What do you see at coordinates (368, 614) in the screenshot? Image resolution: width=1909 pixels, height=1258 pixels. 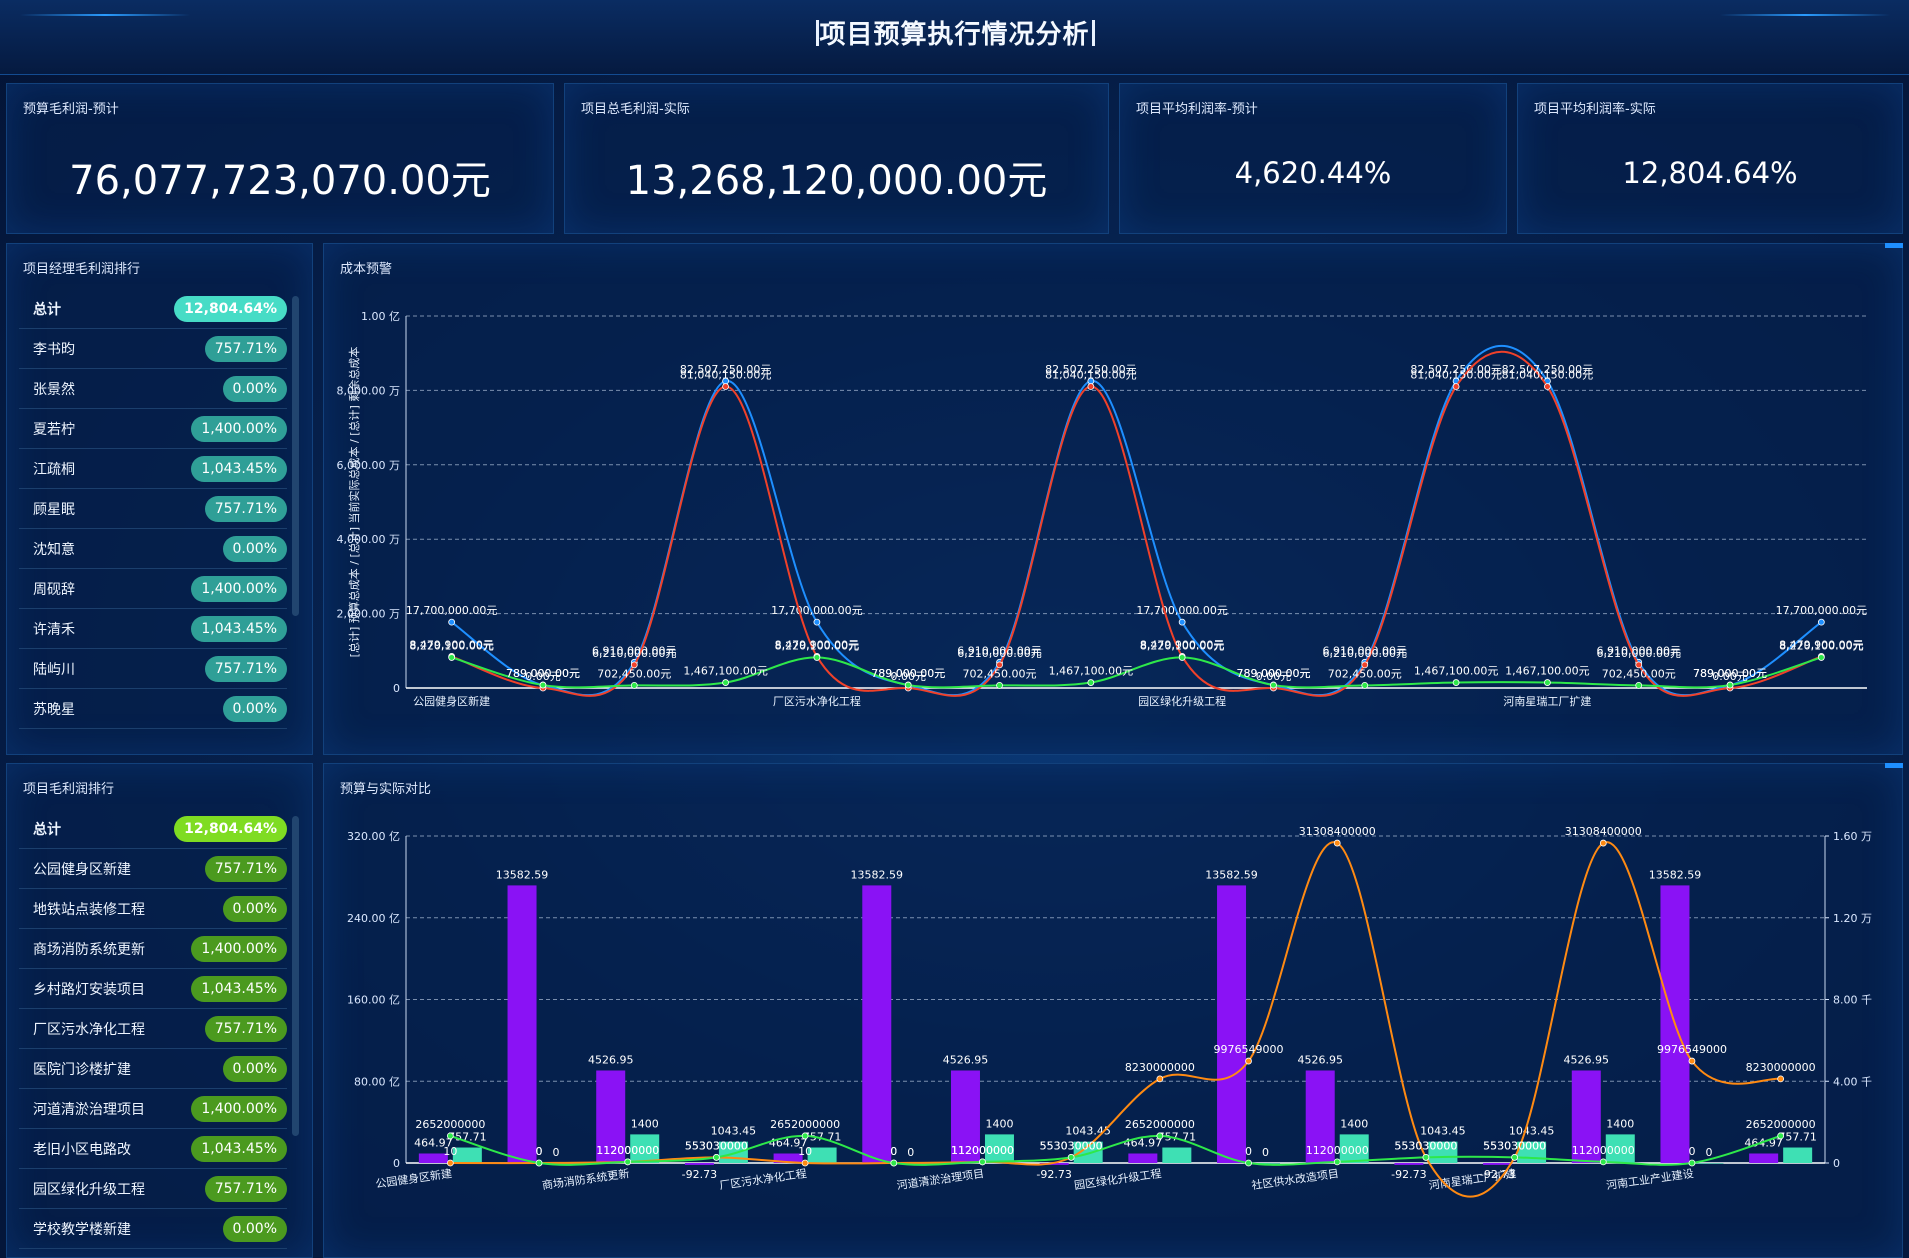 I see `y-tick-label: 2,000.00 万` at bounding box center [368, 614].